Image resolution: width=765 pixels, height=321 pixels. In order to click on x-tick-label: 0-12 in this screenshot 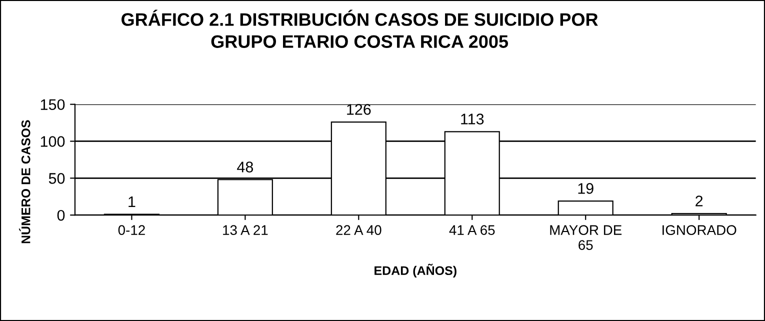, I will do `click(131, 230)`.